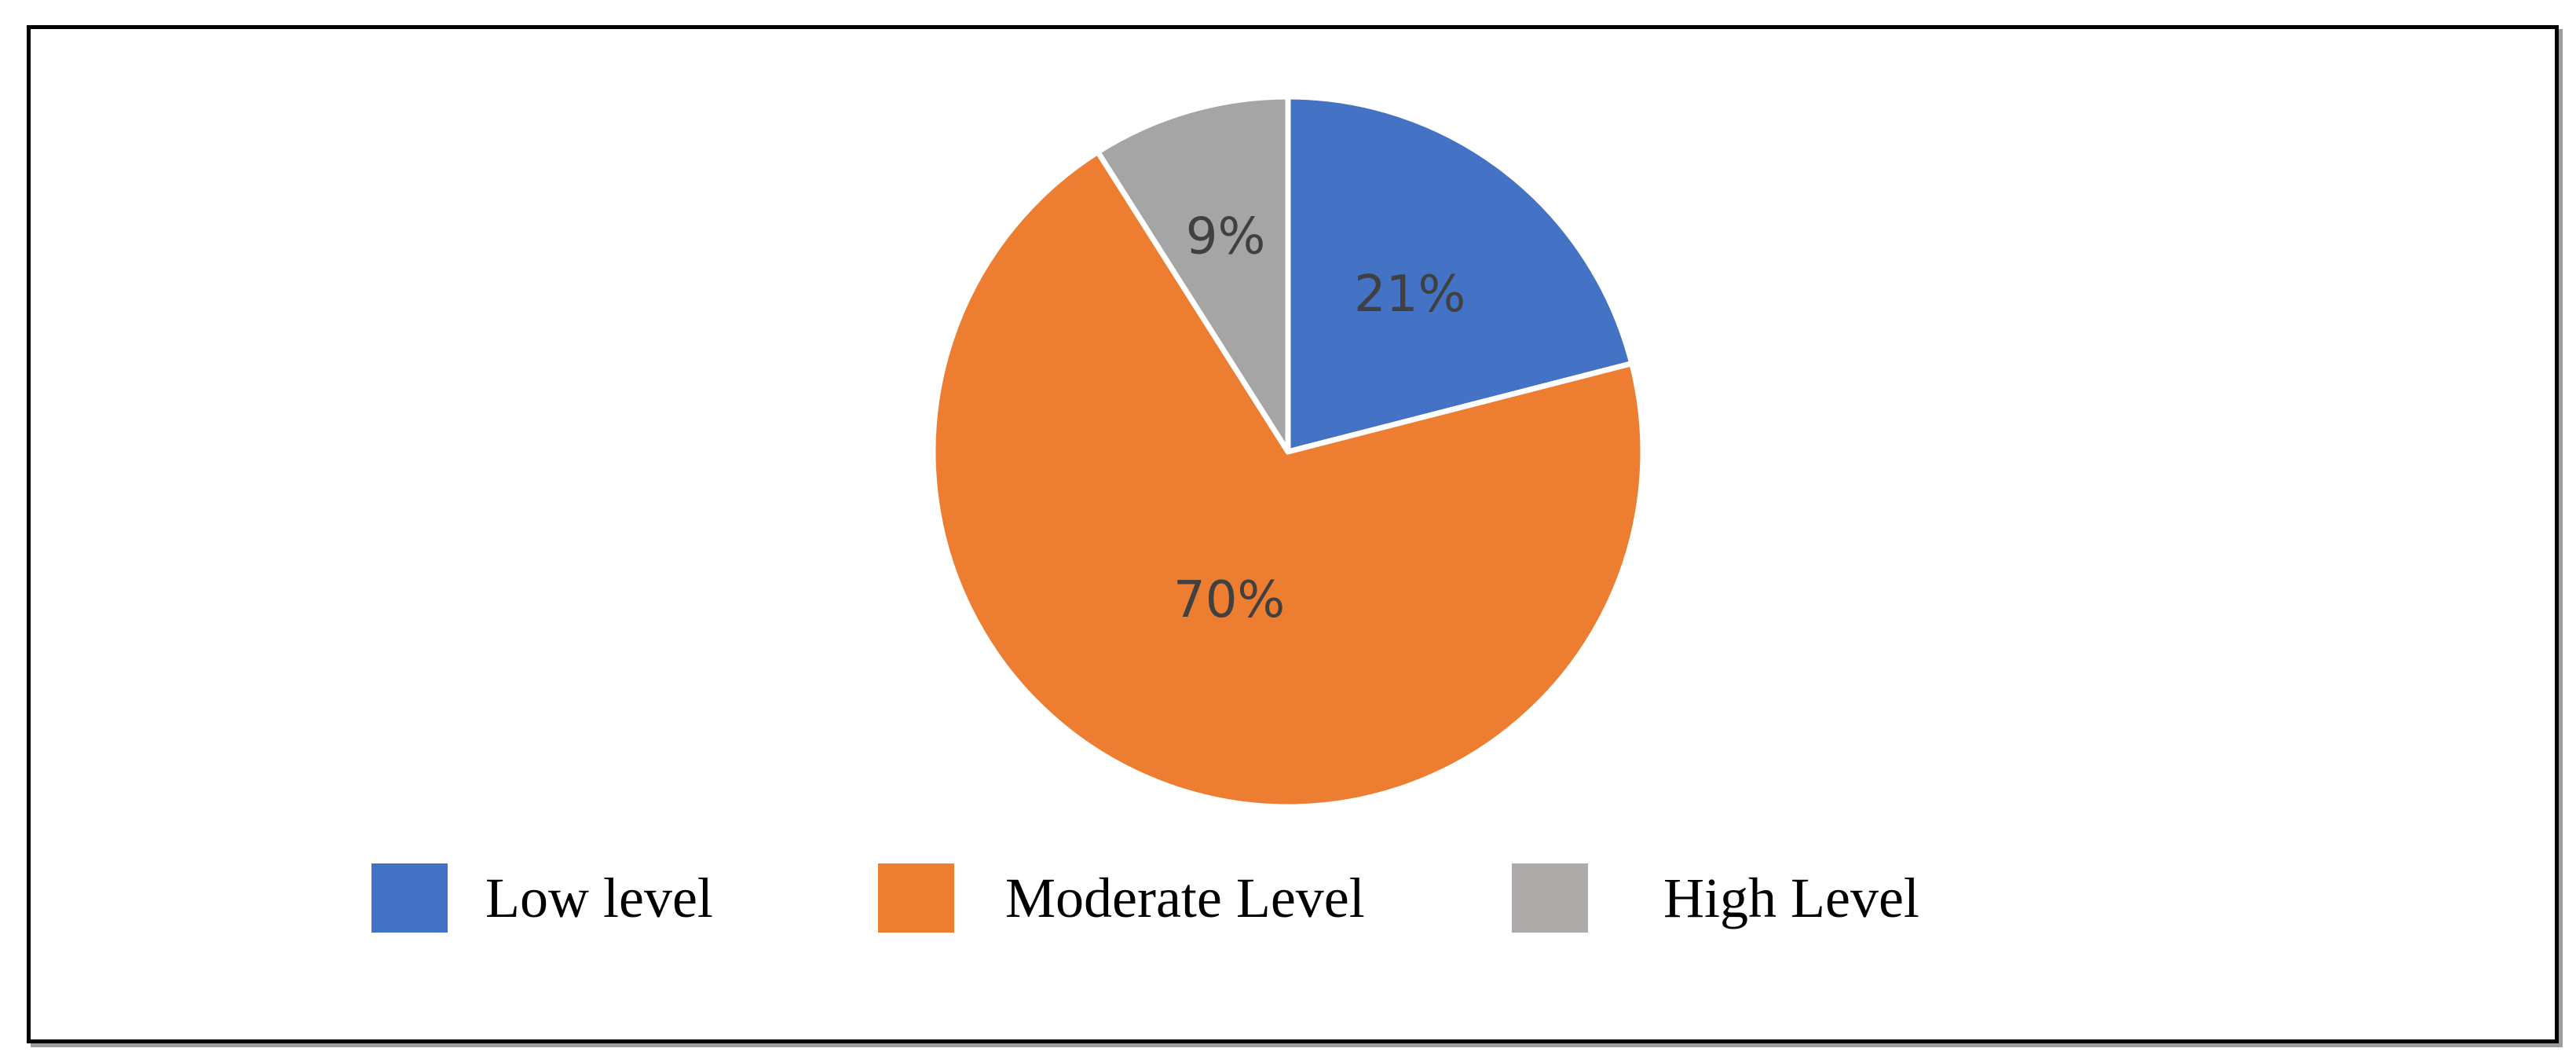  Describe the element at coordinates (1185, 898) in the screenshot. I see `legend-label-moderate-level: Moderate Level` at that location.